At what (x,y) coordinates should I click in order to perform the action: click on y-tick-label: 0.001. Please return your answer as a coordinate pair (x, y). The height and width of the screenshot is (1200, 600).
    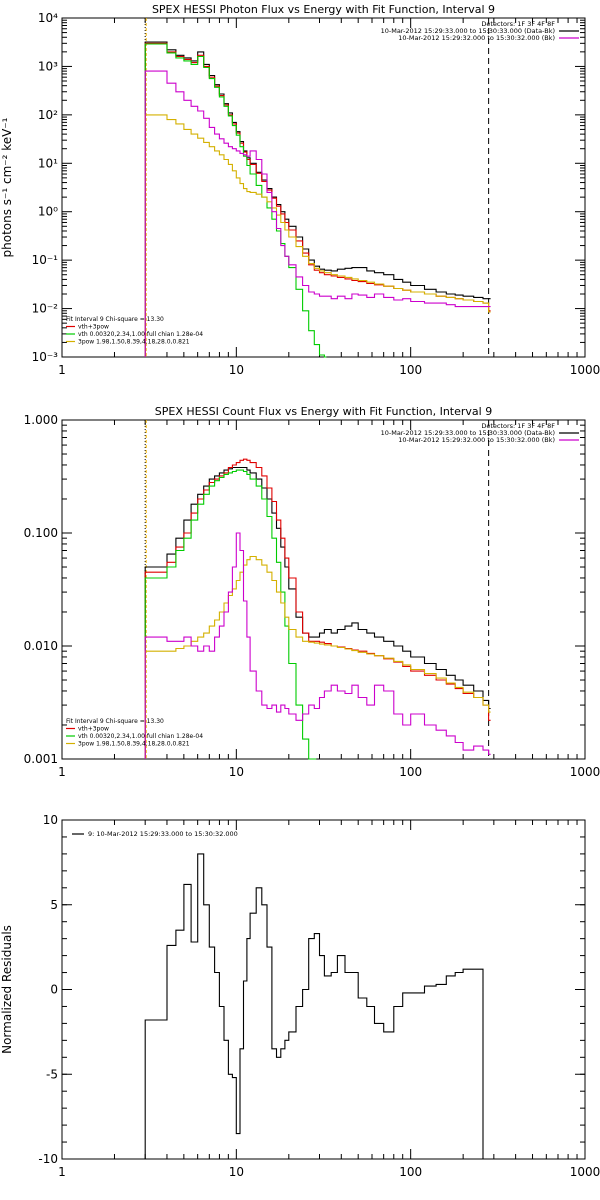
    Looking at the image, I should click on (41, 759).